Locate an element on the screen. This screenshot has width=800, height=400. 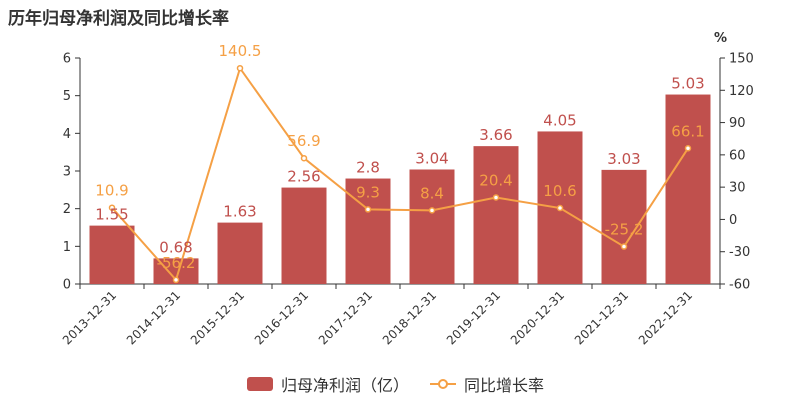
right-tick-label: -60 is located at coordinates (739, 285).